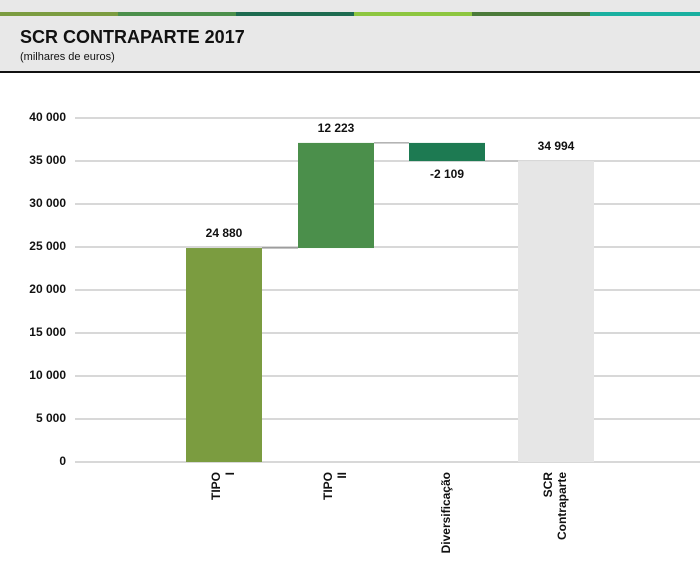  I want to click on x-tick-label-line: SCR, so click(548, 485).